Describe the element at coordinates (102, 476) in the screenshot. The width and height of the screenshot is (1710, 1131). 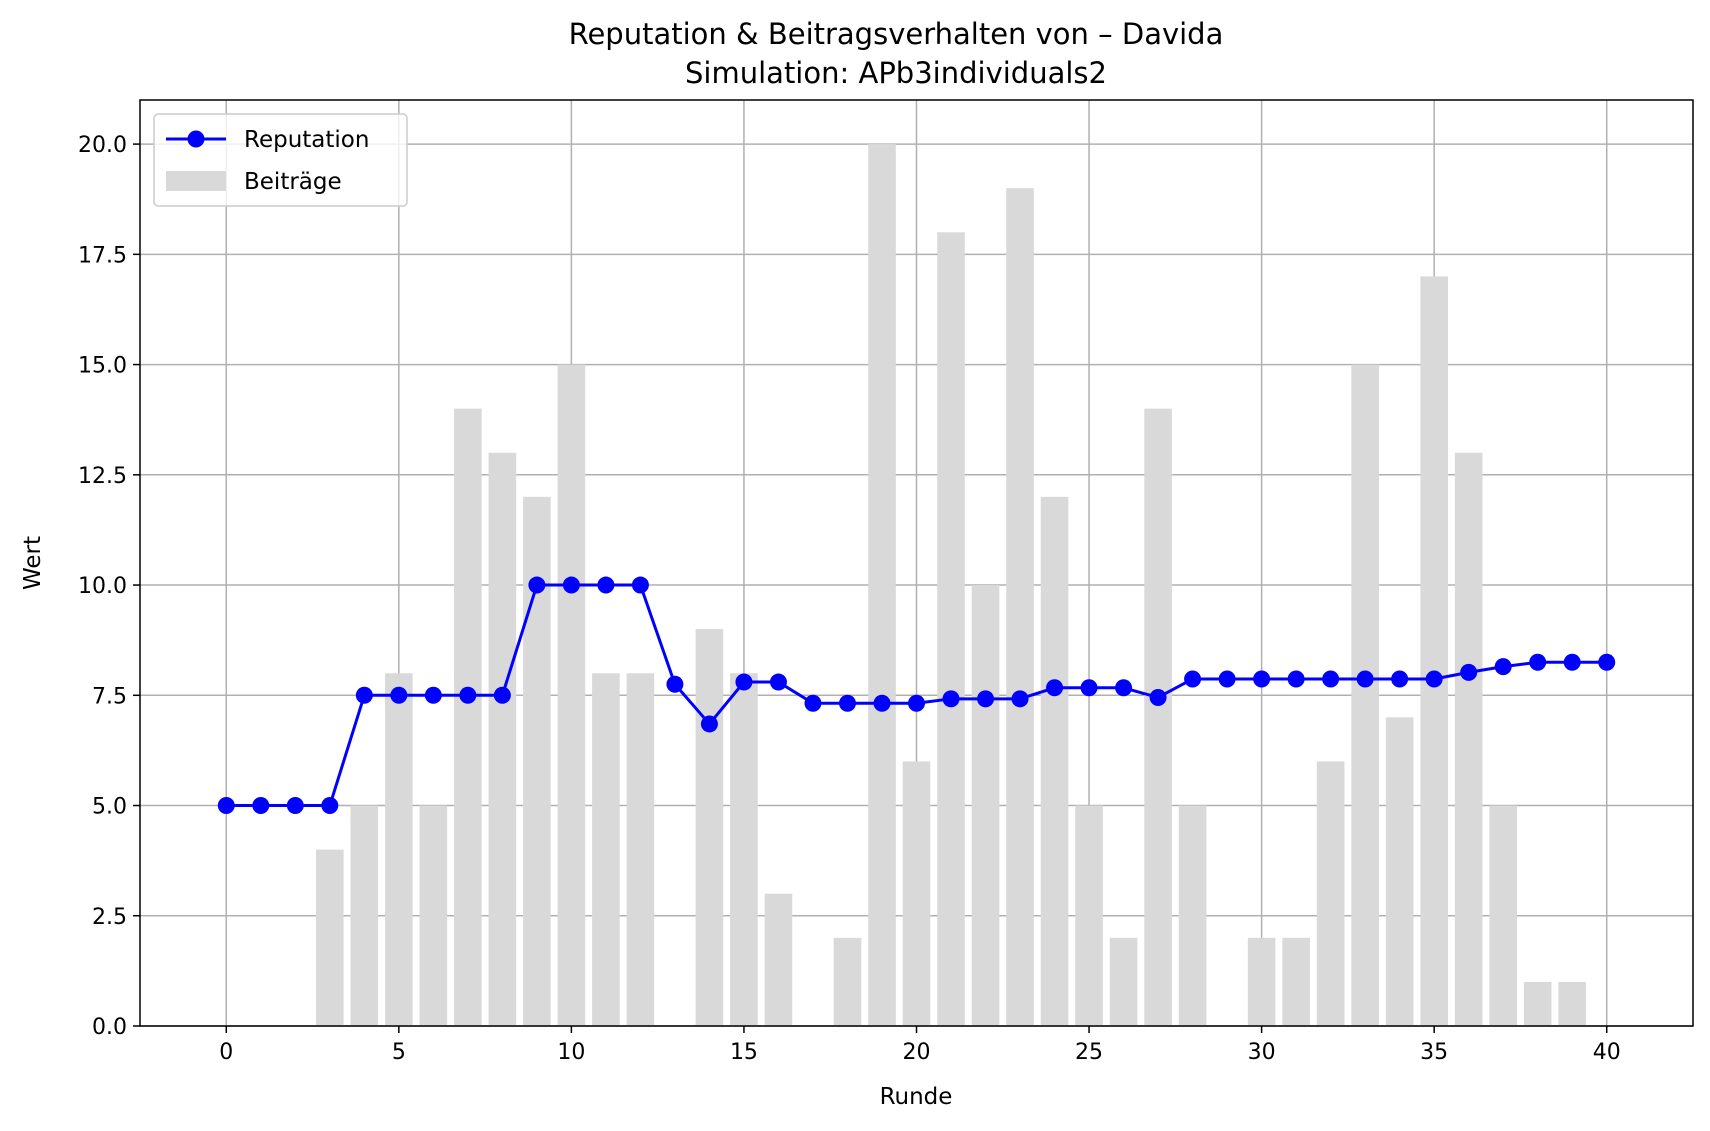
I see `y-tick-label: 12.5` at that location.